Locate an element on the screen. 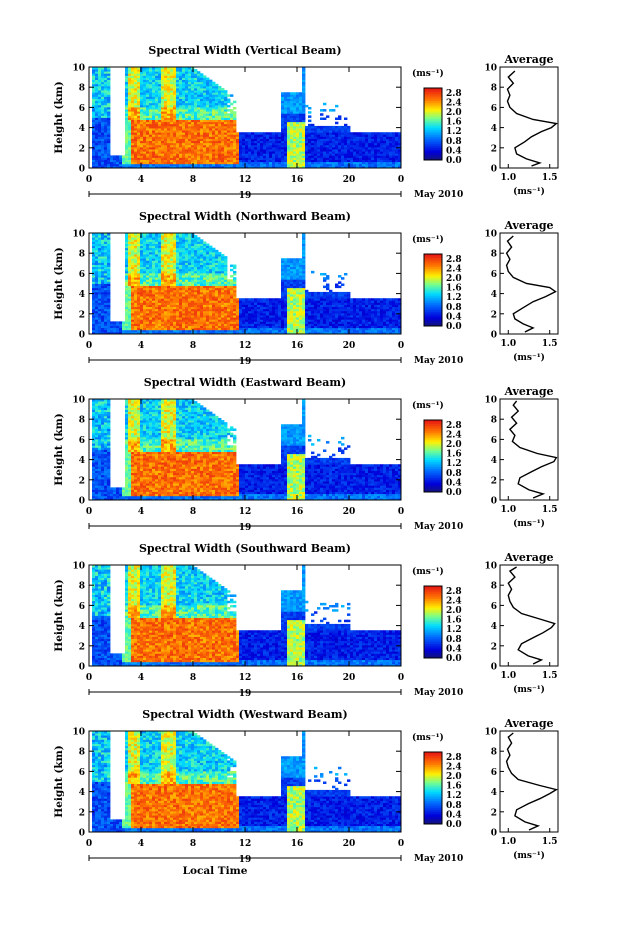 The image size is (622, 929). average-frame is located at coordinates (529, 283).